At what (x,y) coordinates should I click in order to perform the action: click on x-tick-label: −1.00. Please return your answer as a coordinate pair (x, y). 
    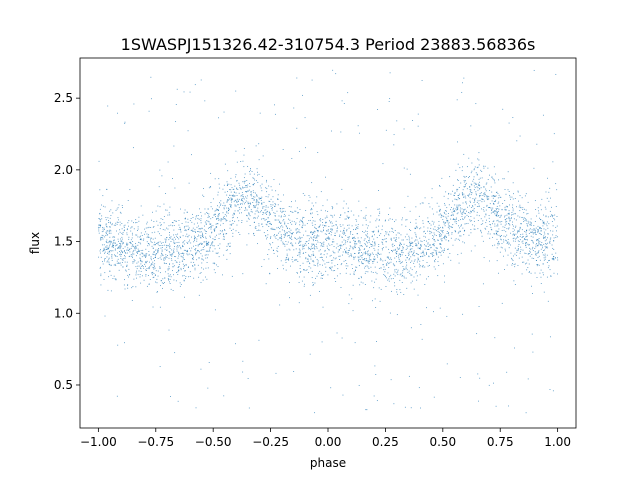
    Looking at the image, I should click on (98, 442).